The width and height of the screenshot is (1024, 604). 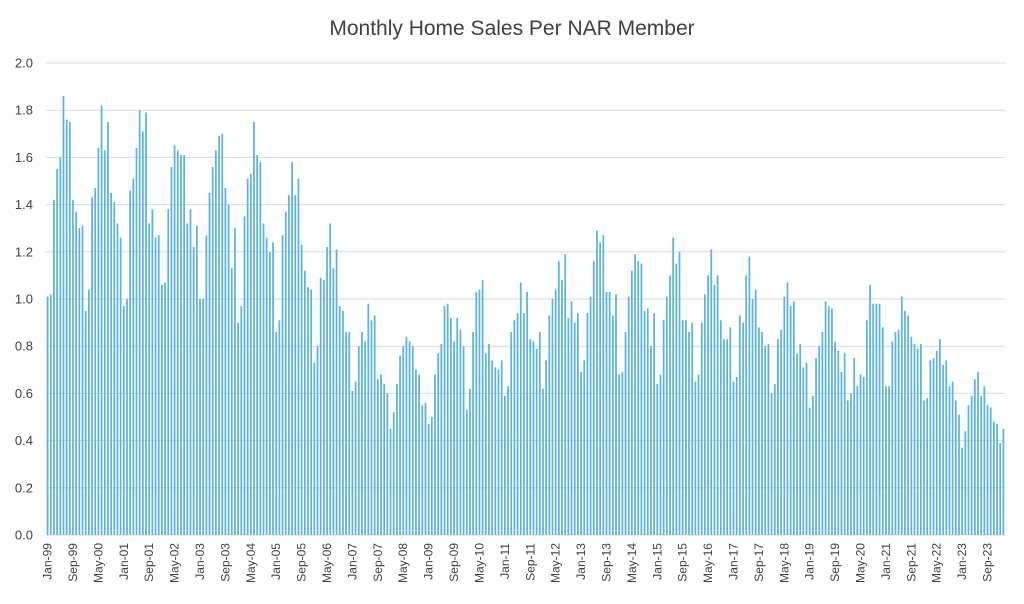 I want to click on x-tick-label: Jan-21, so click(x=886, y=561).